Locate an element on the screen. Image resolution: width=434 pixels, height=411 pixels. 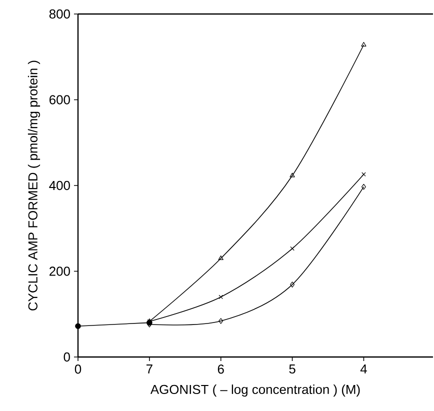
x-tick-label: 7 is located at coordinates (149, 369).